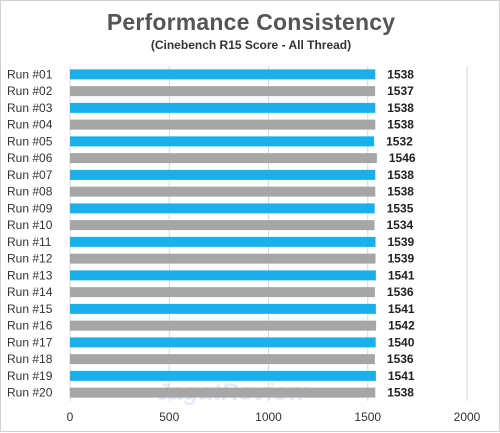  Describe the element at coordinates (30, 359) in the screenshot. I see `category-label: Run #18` at that location.